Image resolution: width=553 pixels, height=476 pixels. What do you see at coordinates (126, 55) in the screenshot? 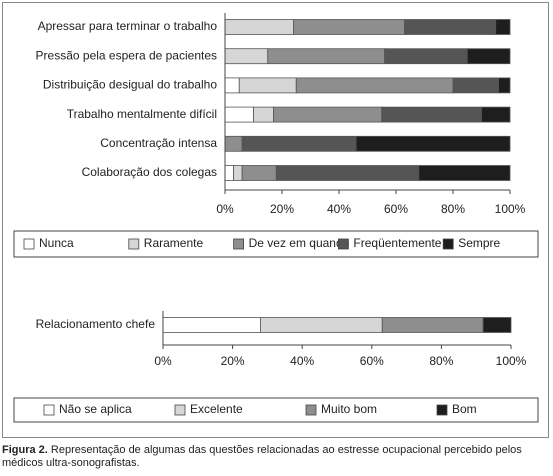
I see `y-tick-label: Pressão pela espera de pacientes` at bounding box center [126, 55].